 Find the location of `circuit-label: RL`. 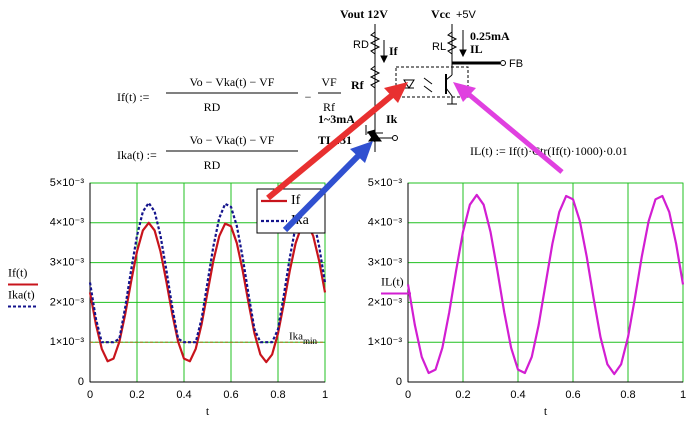

circuit-label: RL is located at coordinates (439, 47).